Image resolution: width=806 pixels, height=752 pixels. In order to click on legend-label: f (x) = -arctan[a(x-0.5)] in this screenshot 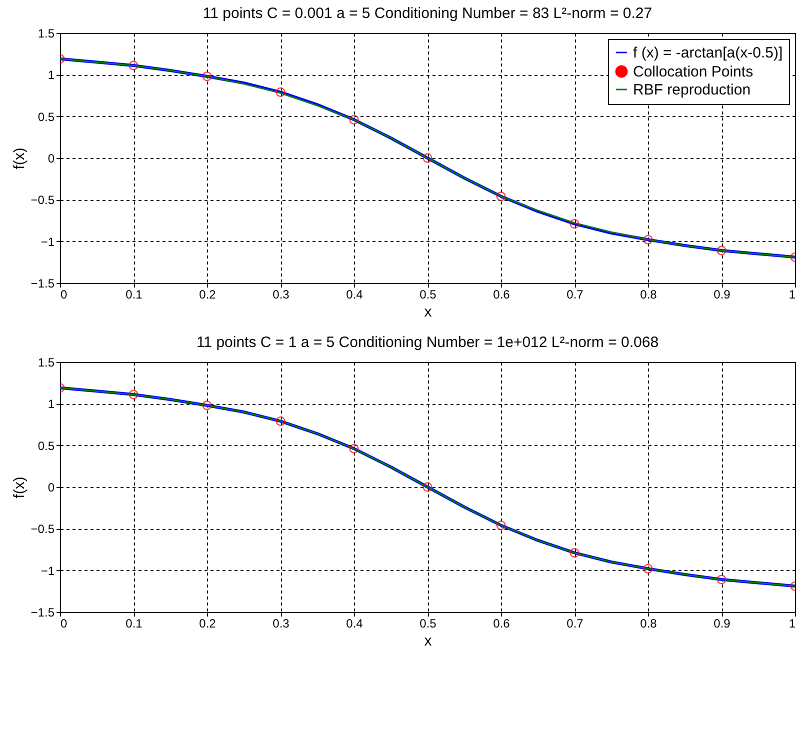, I will do `click(708, 53)`.